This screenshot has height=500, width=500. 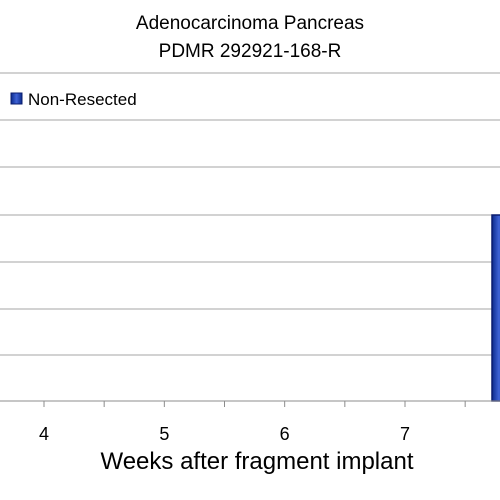 I want to click on bars, so click(x=495, y=308).